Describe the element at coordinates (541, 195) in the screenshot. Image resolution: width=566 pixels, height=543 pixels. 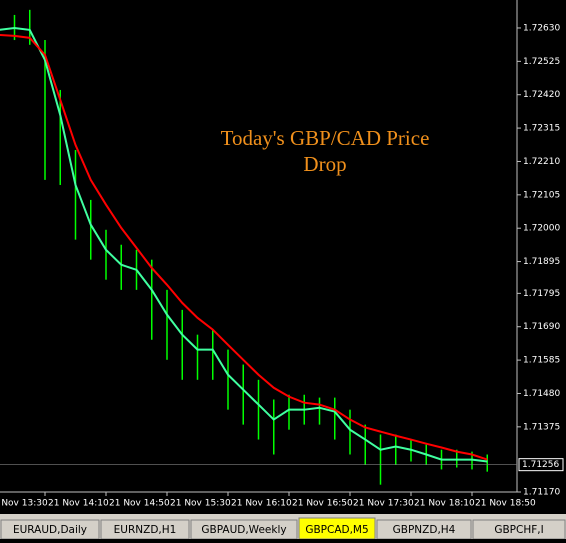
I see `y-tick-label: 1.72105` at that location.